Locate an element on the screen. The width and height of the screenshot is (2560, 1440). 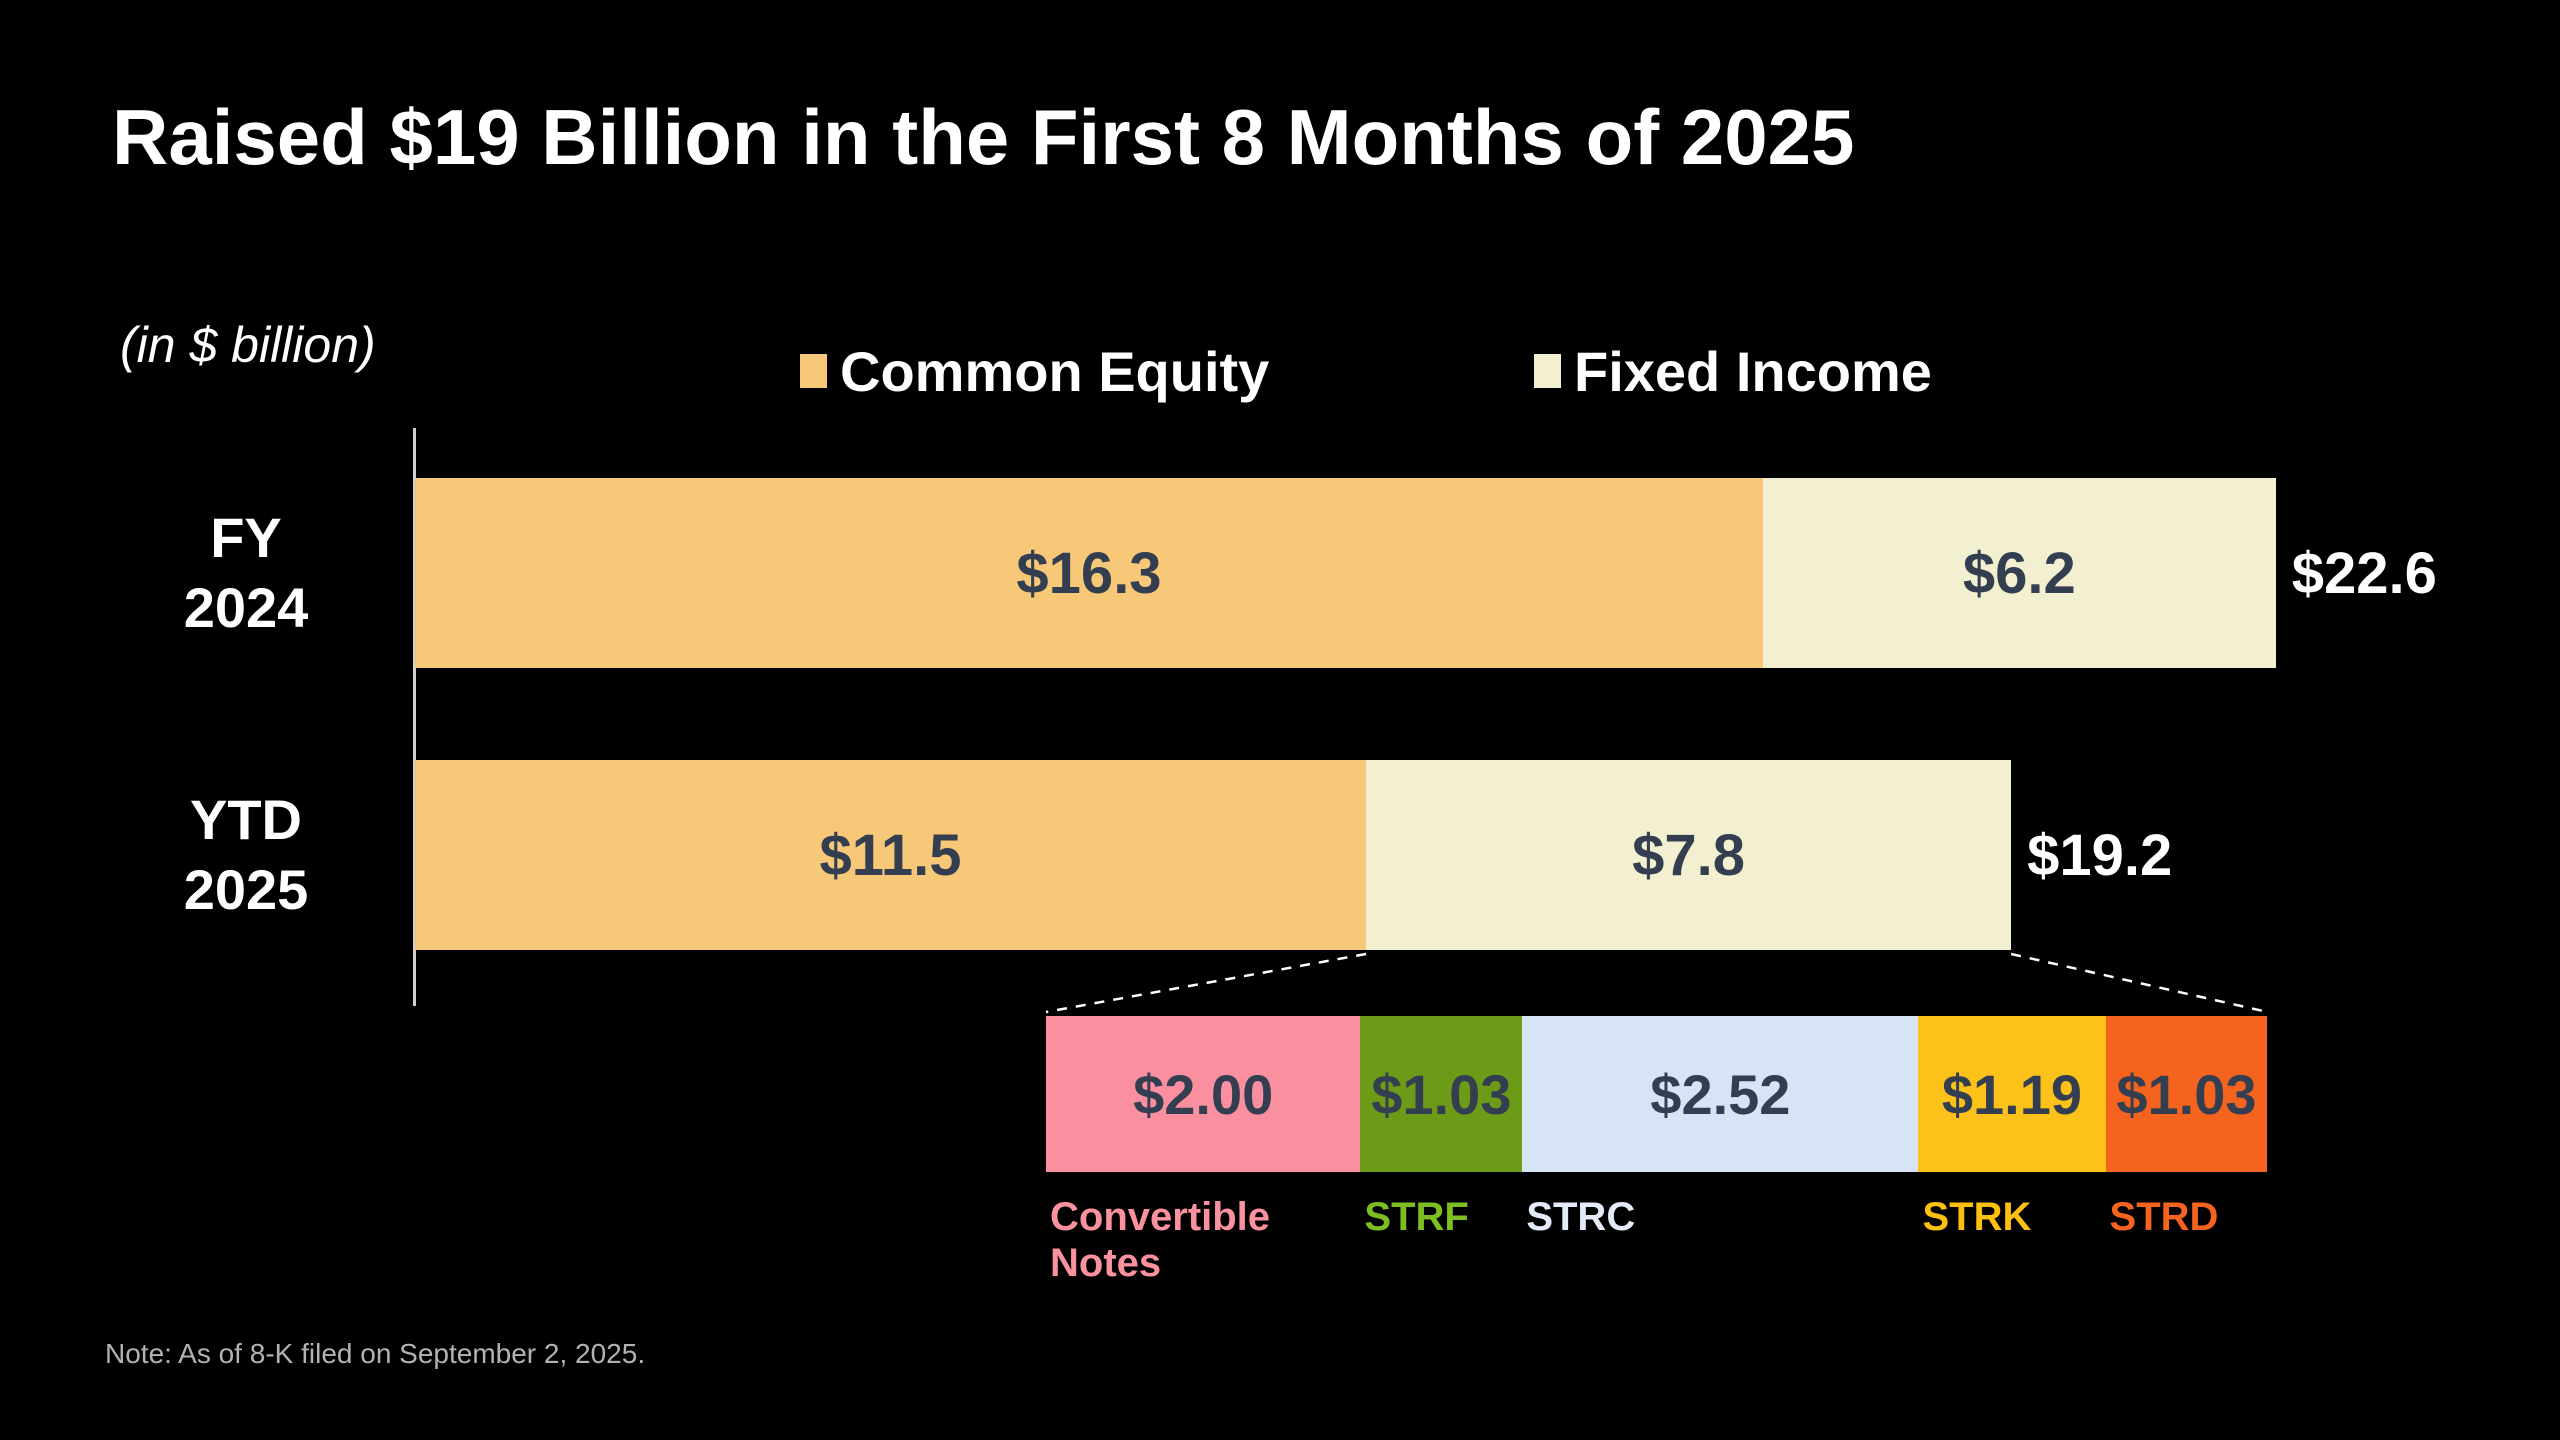
breakdown-segment-convertible-notes: $2.00 is located at coordinates (1203, 1094).